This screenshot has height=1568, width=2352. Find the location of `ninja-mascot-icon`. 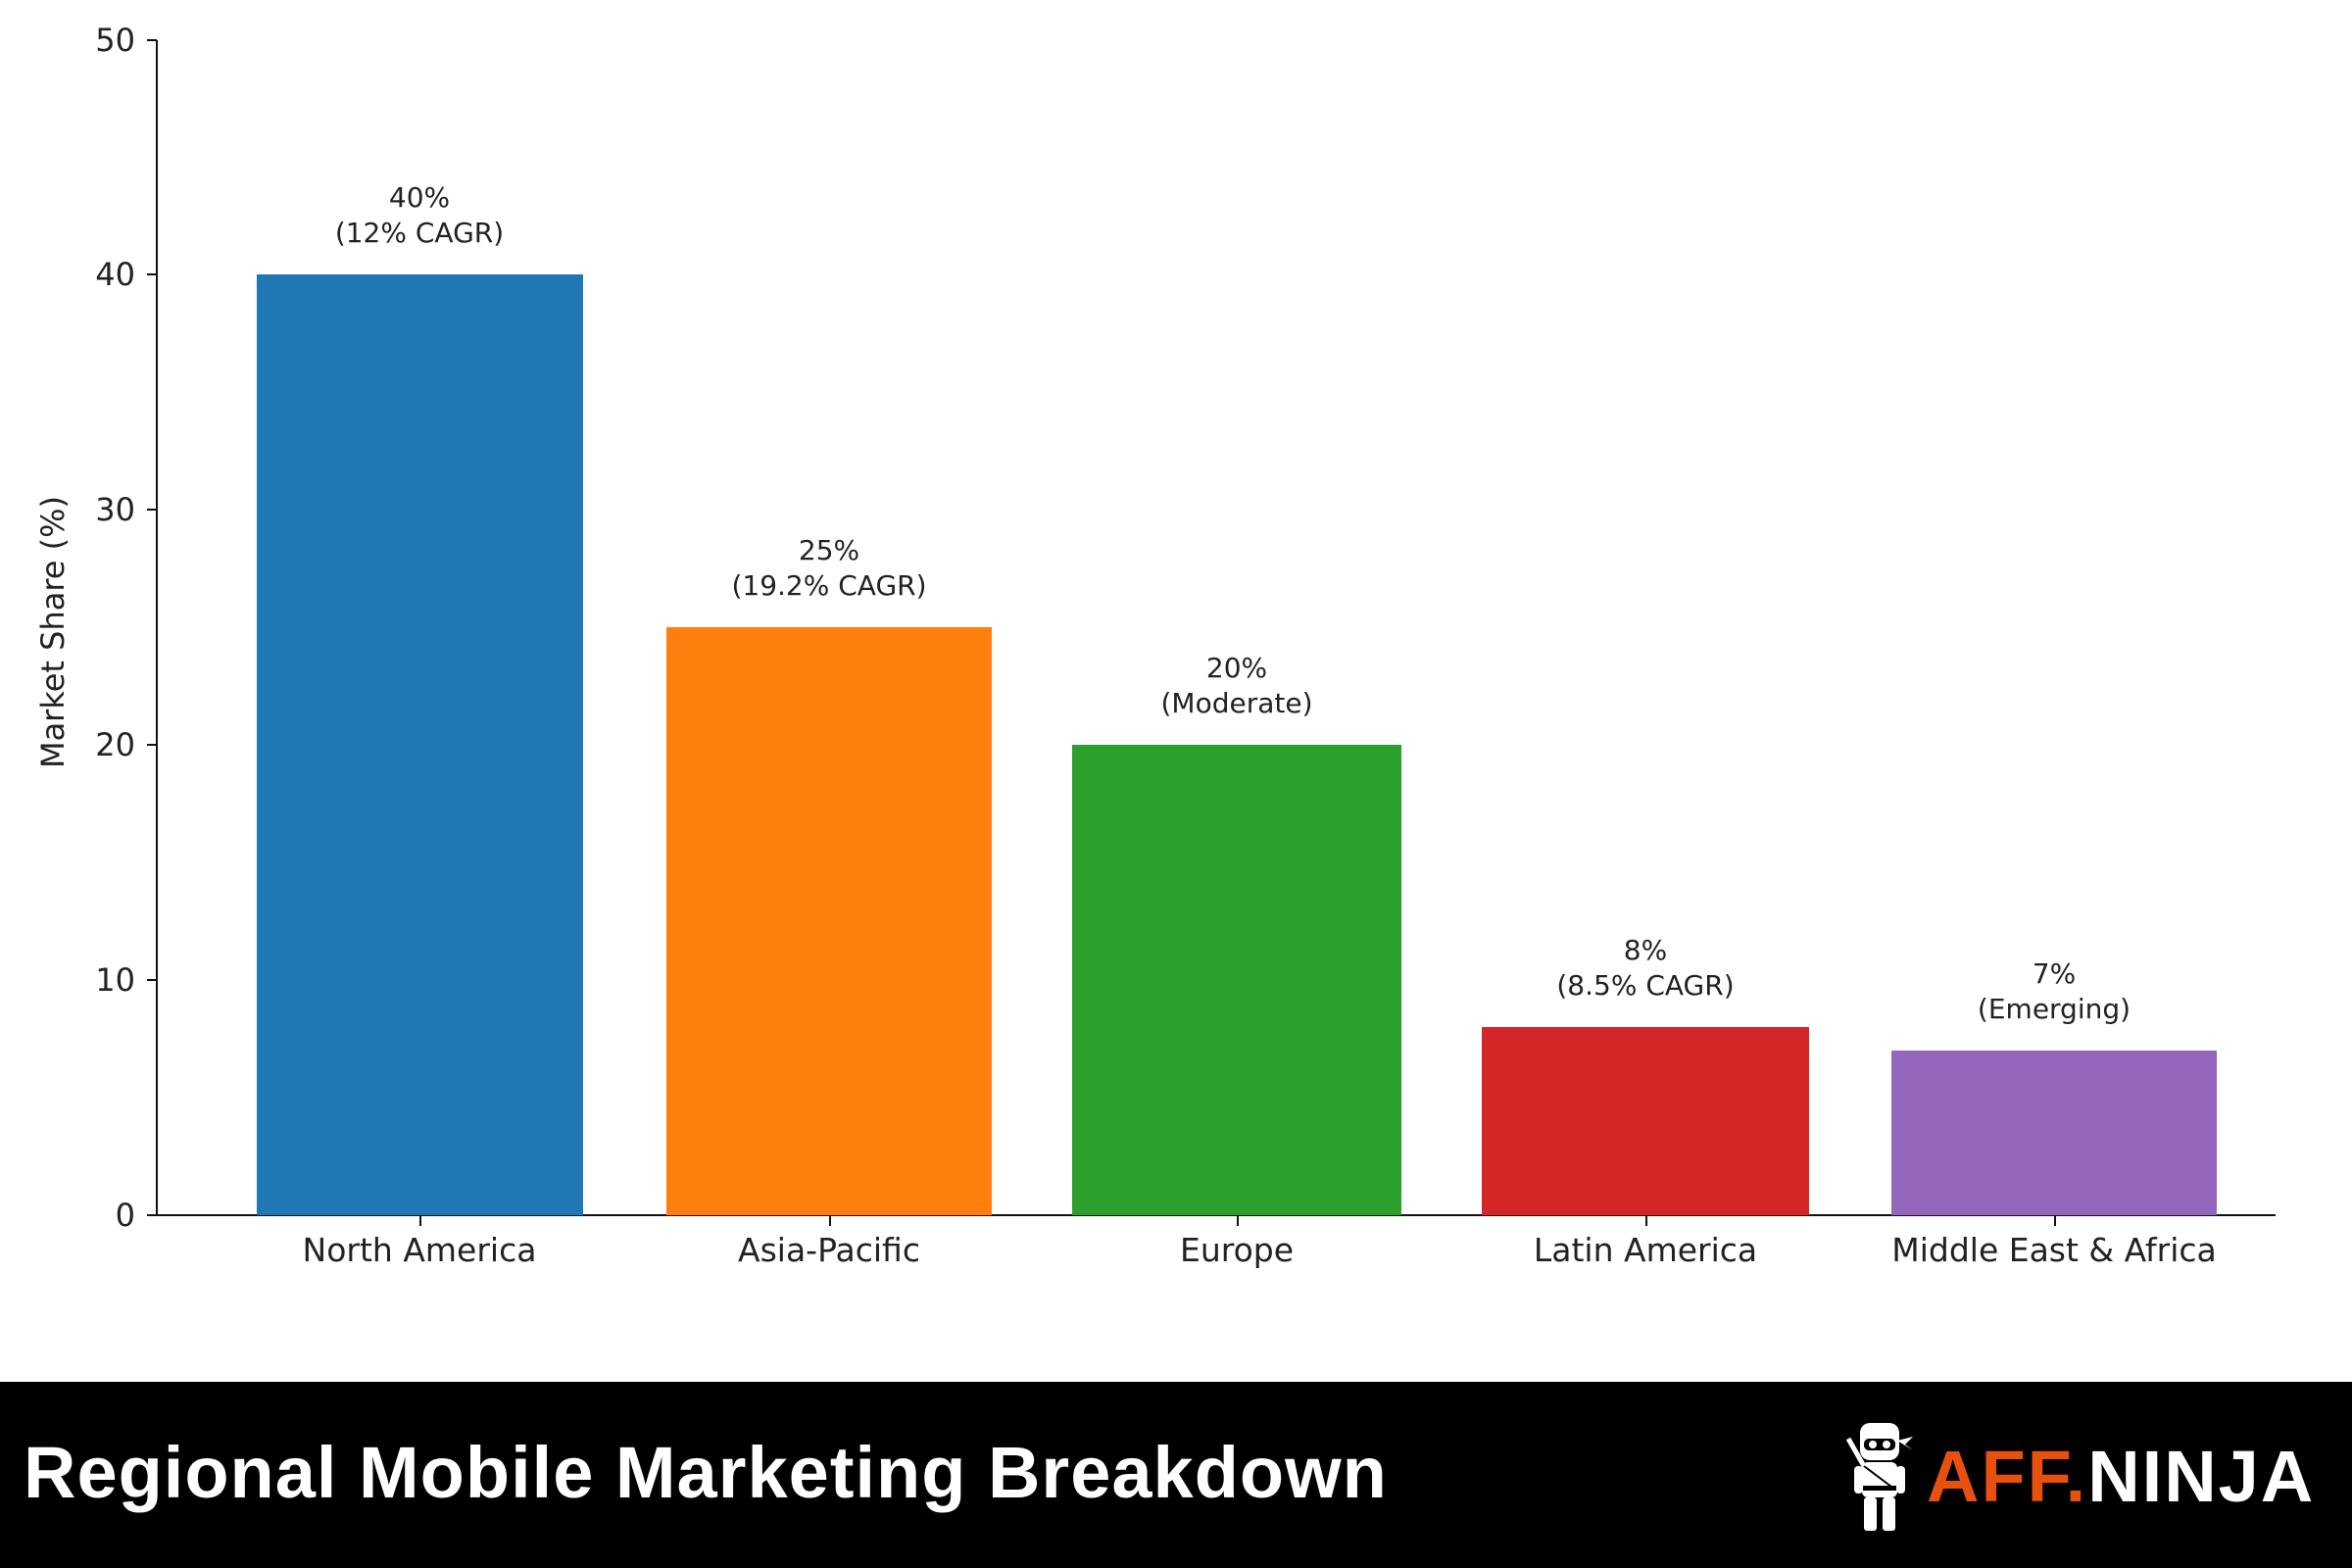

ninja-mascot-icon is located at coordinates (1879, 1477).